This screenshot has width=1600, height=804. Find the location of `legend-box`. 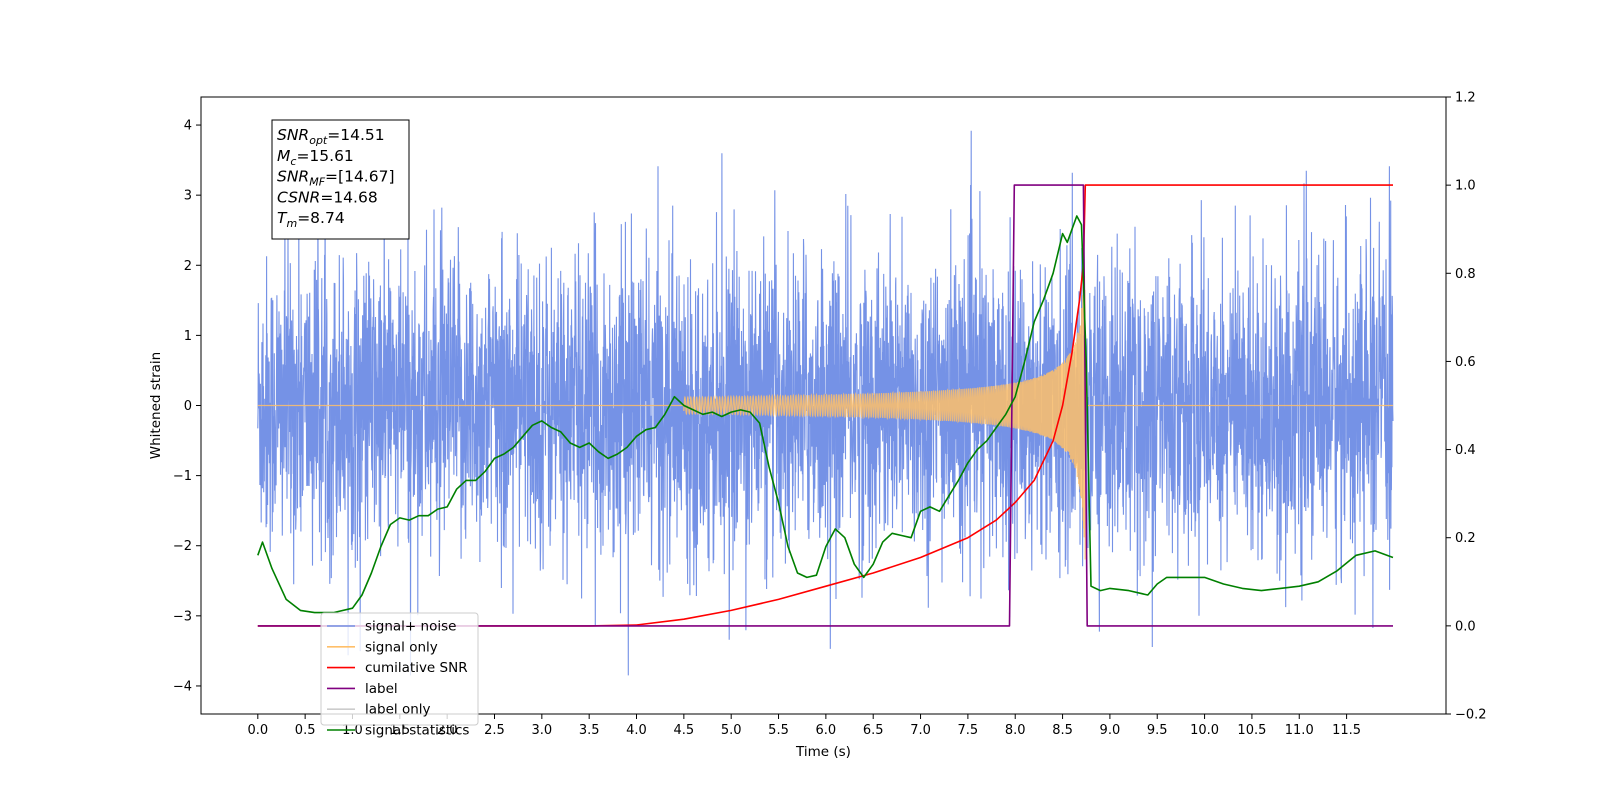

legend-box is located at coordinates (399, 669).